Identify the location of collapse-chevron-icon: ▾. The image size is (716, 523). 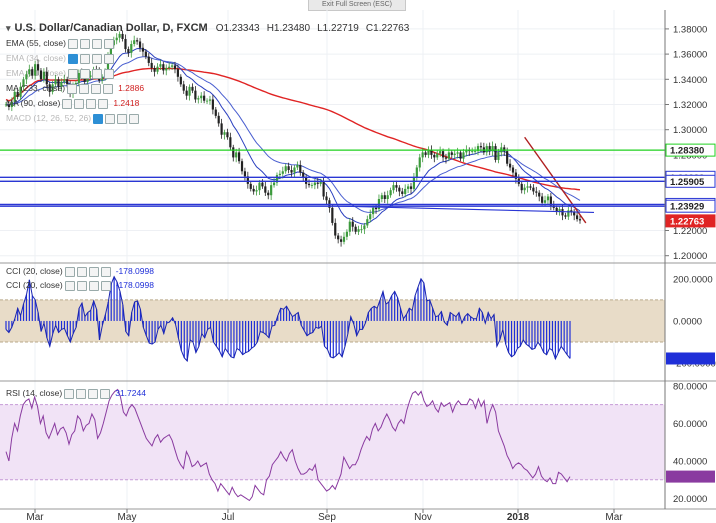
(8, 28).